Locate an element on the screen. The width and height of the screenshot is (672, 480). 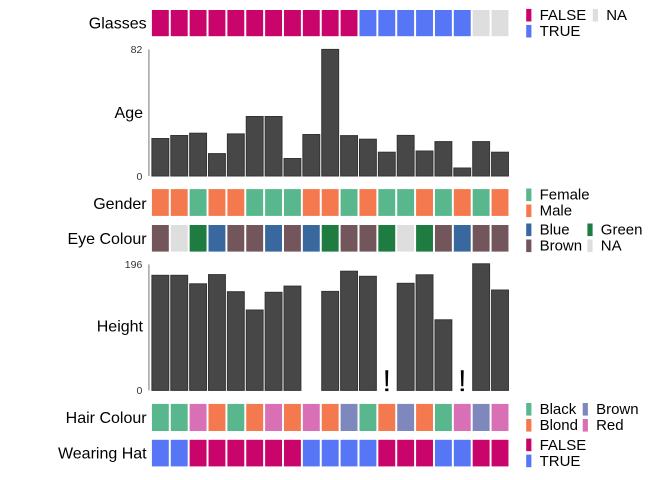
svg-text: Gender is located at coordinates (120, 204).